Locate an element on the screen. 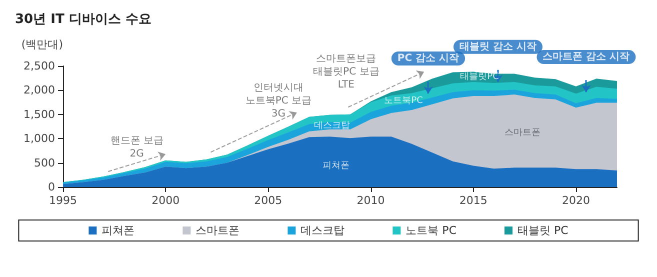 The width and height of the screenshot is (657, 277). y-tick-label: 2,500 is located at coordinates (39, 66).